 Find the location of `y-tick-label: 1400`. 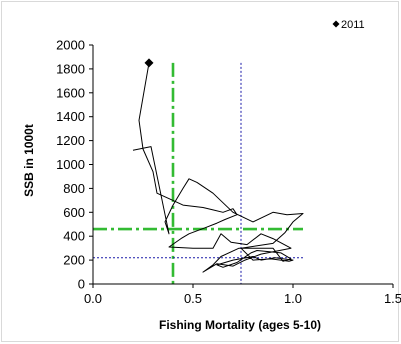

y-tick-label: 1400 is located at coordinates (70, 116).